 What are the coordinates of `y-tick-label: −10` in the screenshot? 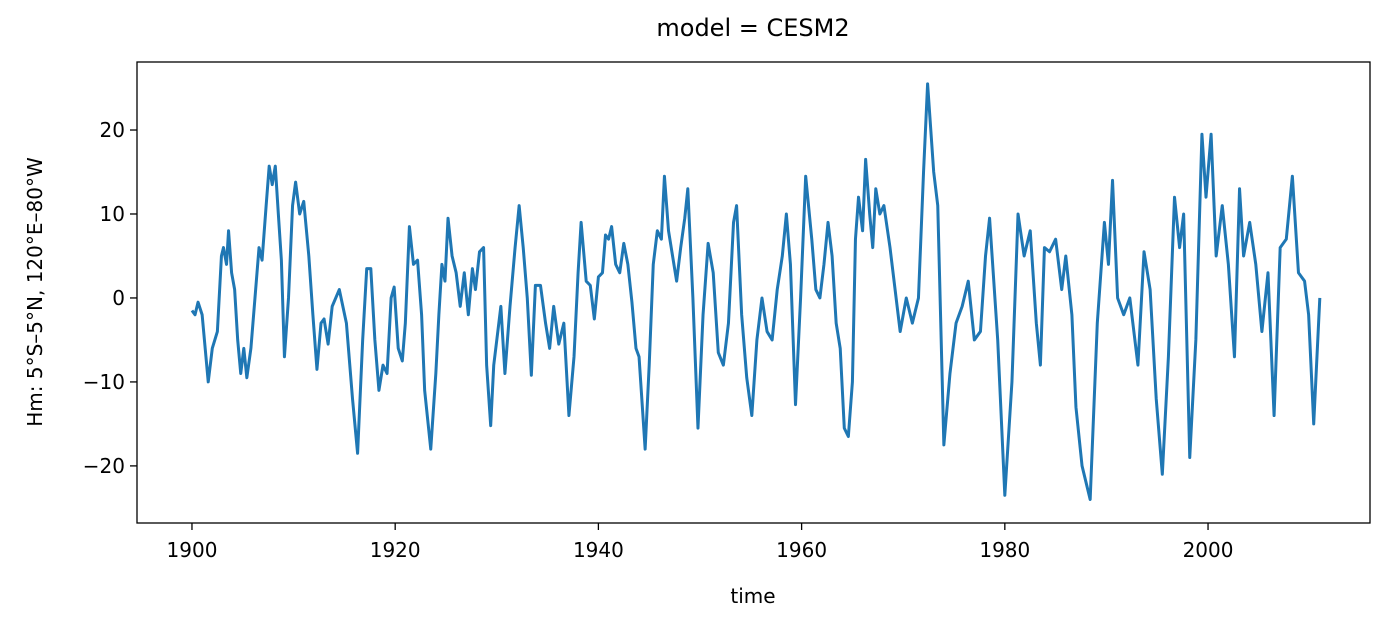 It's located at (104, 382).